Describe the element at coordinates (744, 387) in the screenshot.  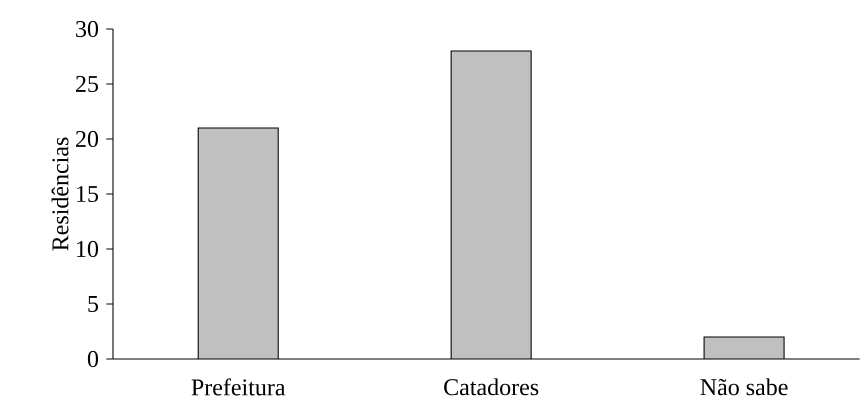
I see `x-tick-label: Não sabe` at that location.